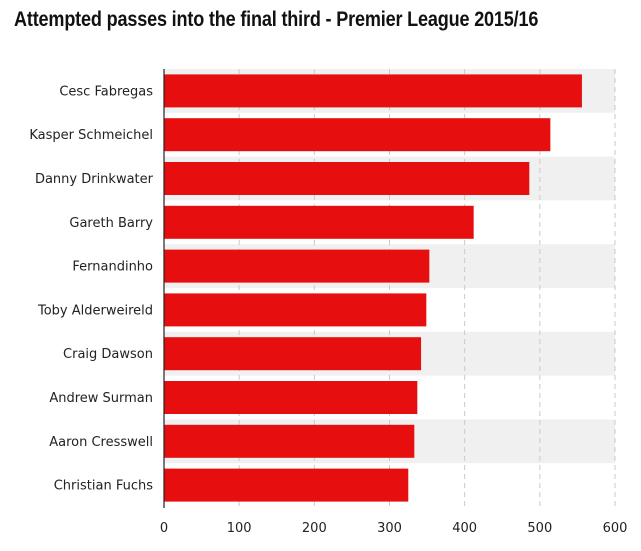 The width and height of the screenshot is (641, 551). Describe the element at coordinates (103, 486) in the screenshot. I see `category-label: Christian Fuchs` at that location.